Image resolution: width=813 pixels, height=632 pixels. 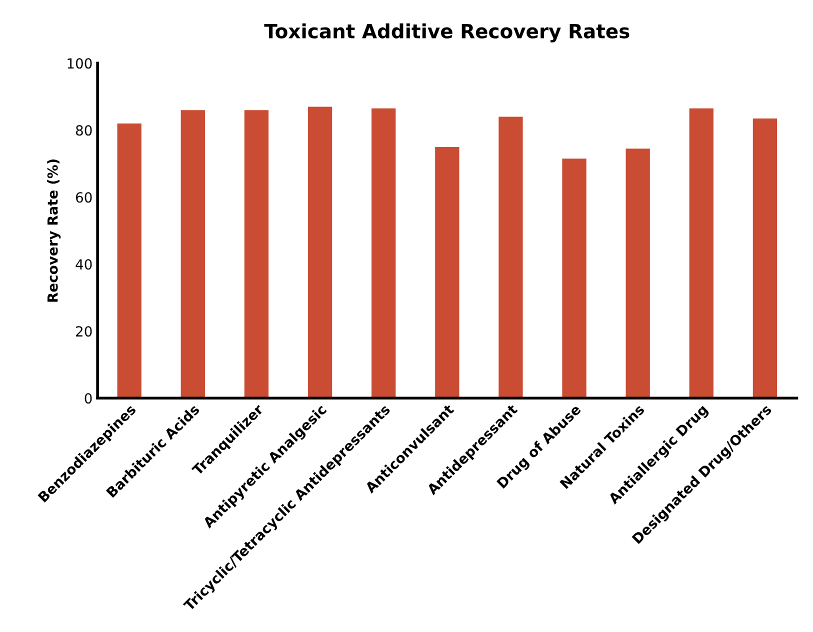 What do you see at coordinates (80, 63) in the screenshot?
I see `y-tick-label: 100` at bounding box center [80, 63].